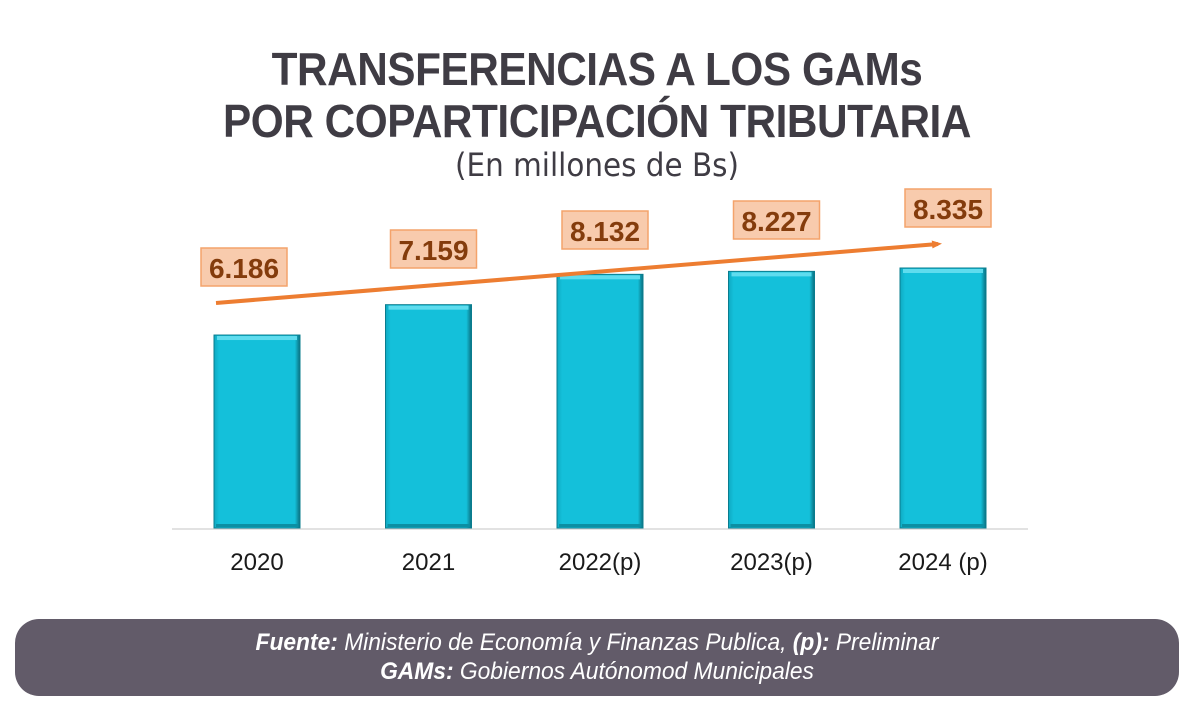 The image size is (1194, 710). I want to click on data-label-2023p: 8.227, so click(776, 220).